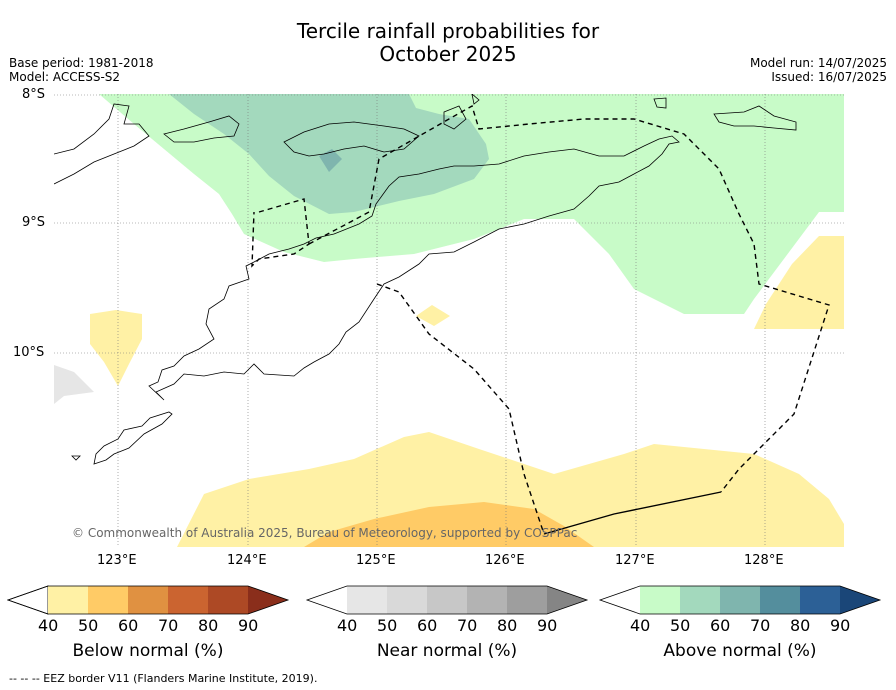  What do you see at coordinates (65, 77) in the screenshot?
I see `model-text: Model: ACCESS-S2` at bounding box center [65, 77].